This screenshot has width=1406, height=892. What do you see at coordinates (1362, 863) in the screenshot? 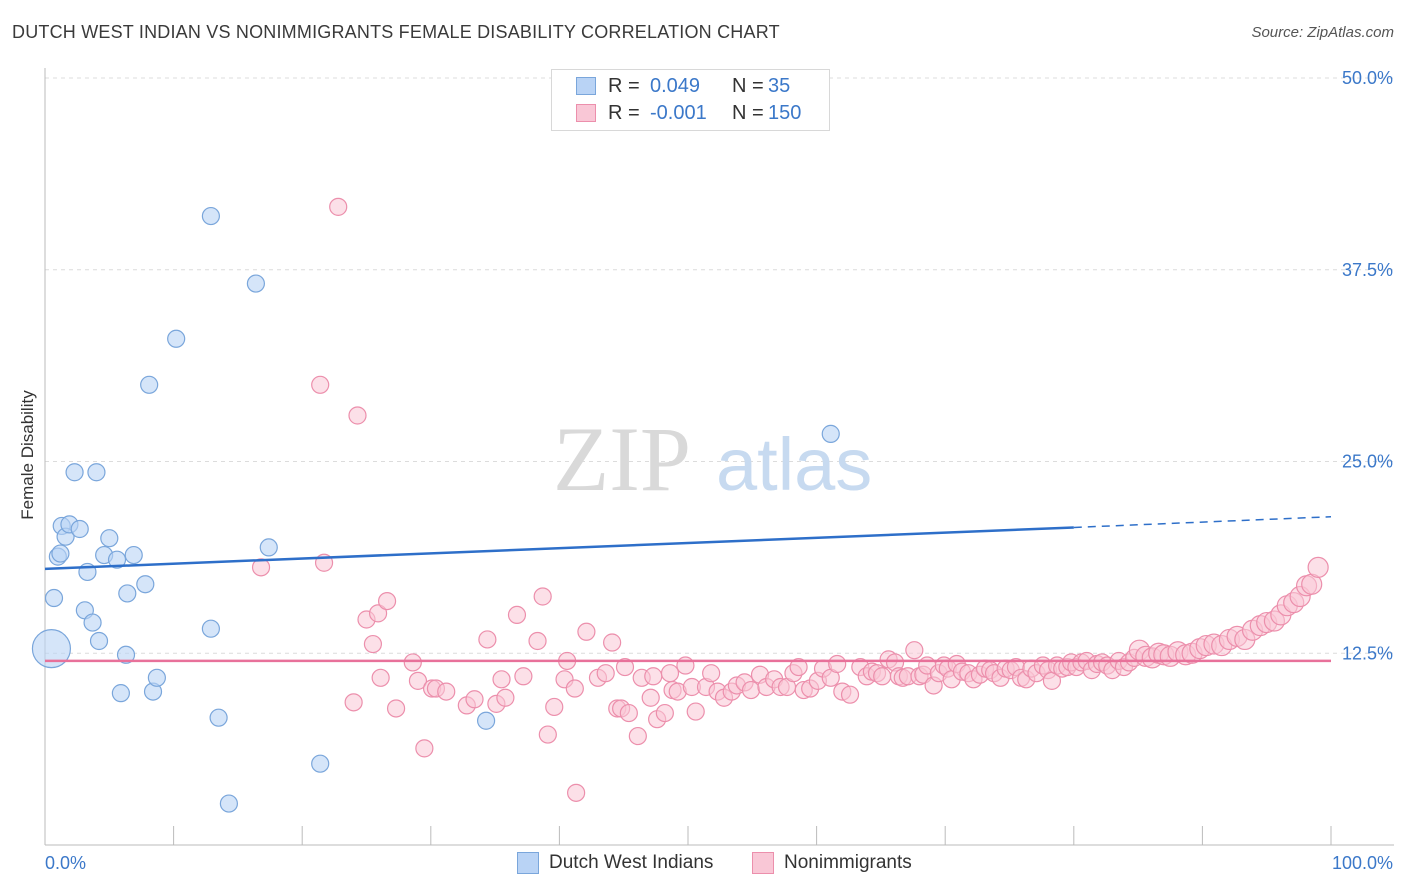
I see `x-tick-label: 100.0%` at bounding box center [1362, 863].